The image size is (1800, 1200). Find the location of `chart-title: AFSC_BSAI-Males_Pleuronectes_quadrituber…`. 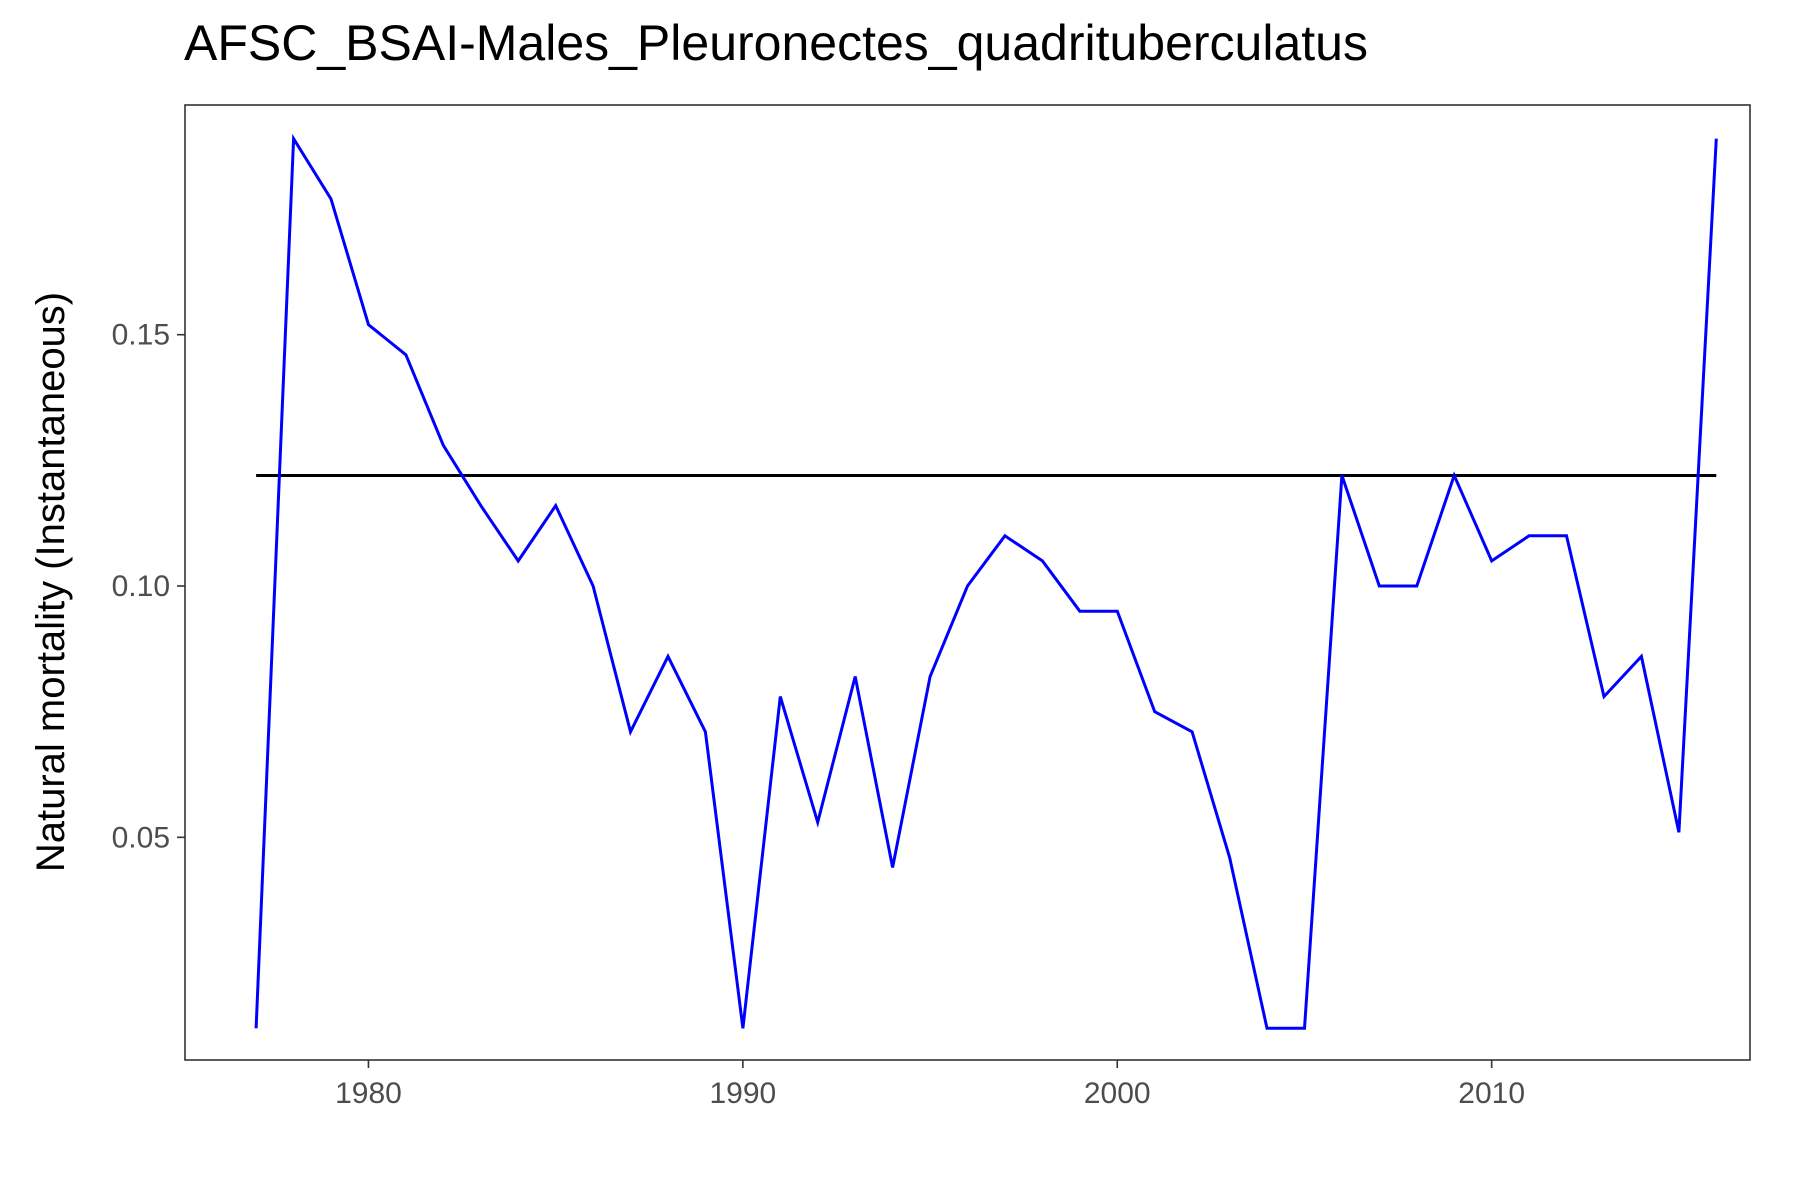

chart-title: AFSC_BSAI-Males_Pleuronectes_quadrituber… is located at coordinates (776, 43).